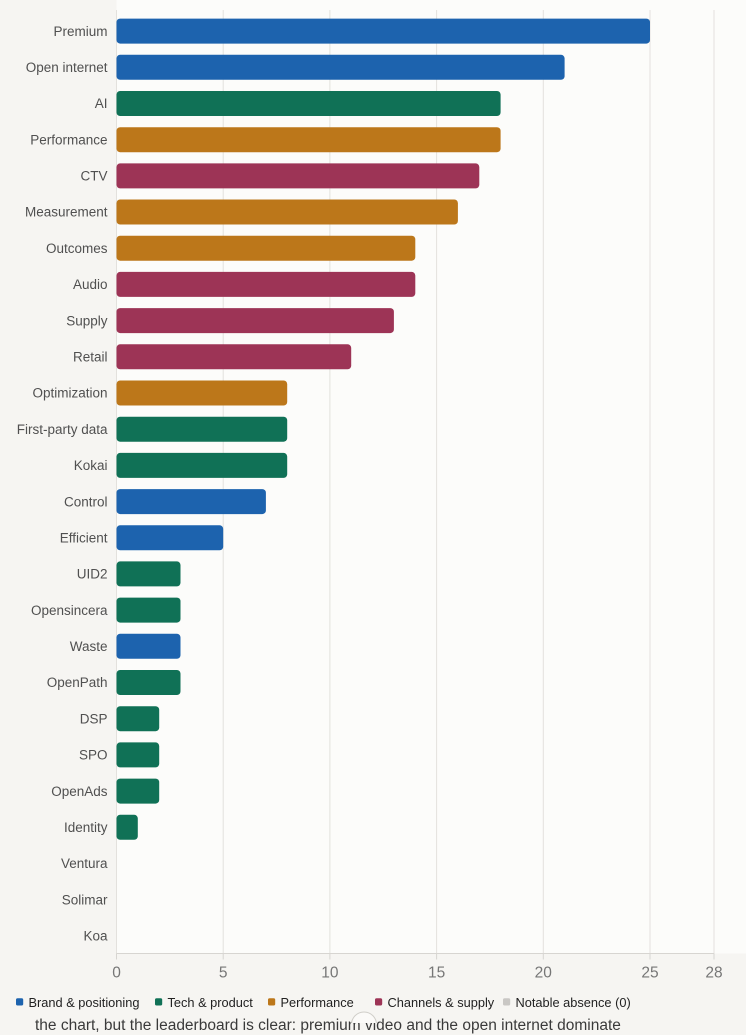 This screenshot has width=746, height=1035. What do you see at coordinates (330, 973) in the screenshot?
I see `svg-text: 10` at bounding box center [330, 973].